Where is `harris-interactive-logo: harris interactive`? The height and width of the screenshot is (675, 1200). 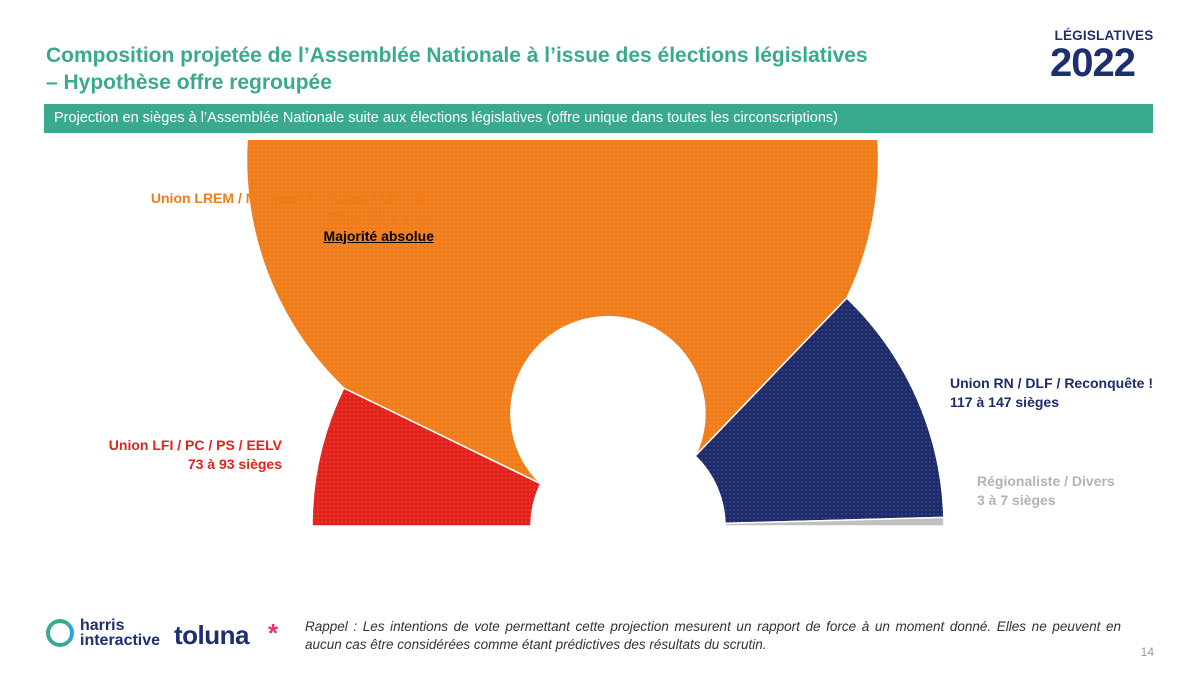
harris-interactive-logo: harris interactive is located at coordinates (120, 633).